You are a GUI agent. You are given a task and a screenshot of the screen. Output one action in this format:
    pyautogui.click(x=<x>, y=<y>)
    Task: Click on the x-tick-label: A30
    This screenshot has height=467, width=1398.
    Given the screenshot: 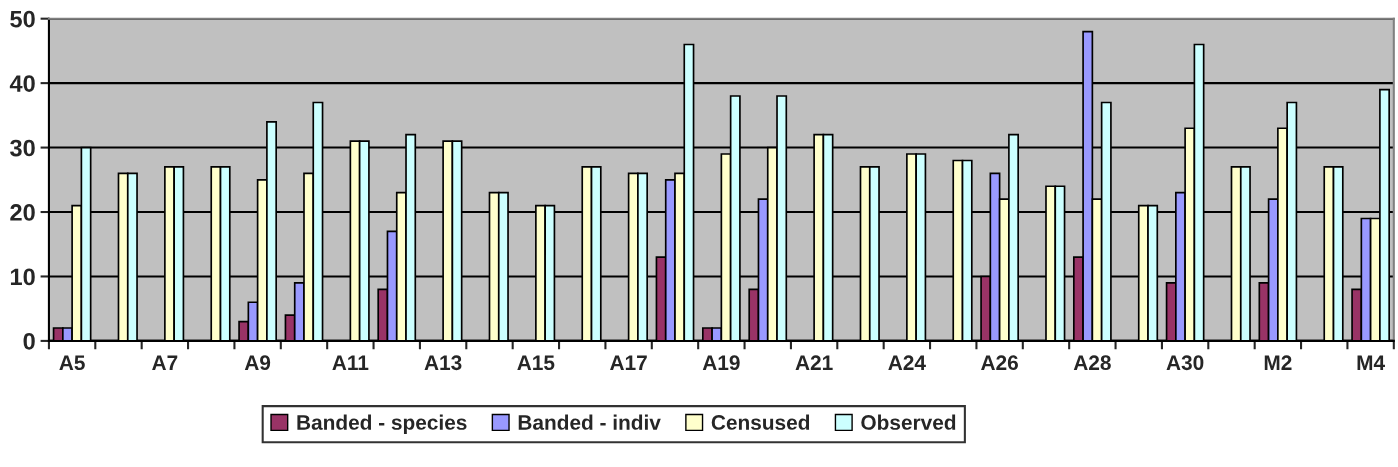 What is the action you would take?
    pyautogui.click(x=1185, y=363)
    